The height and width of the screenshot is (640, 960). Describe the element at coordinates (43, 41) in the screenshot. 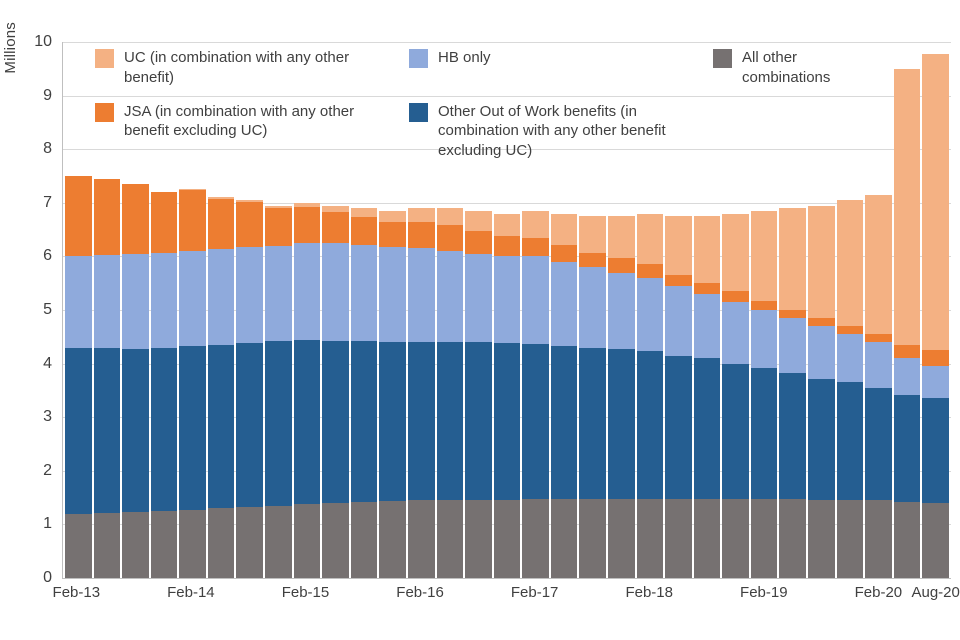

I see `y-tick-label: 10` at that location.